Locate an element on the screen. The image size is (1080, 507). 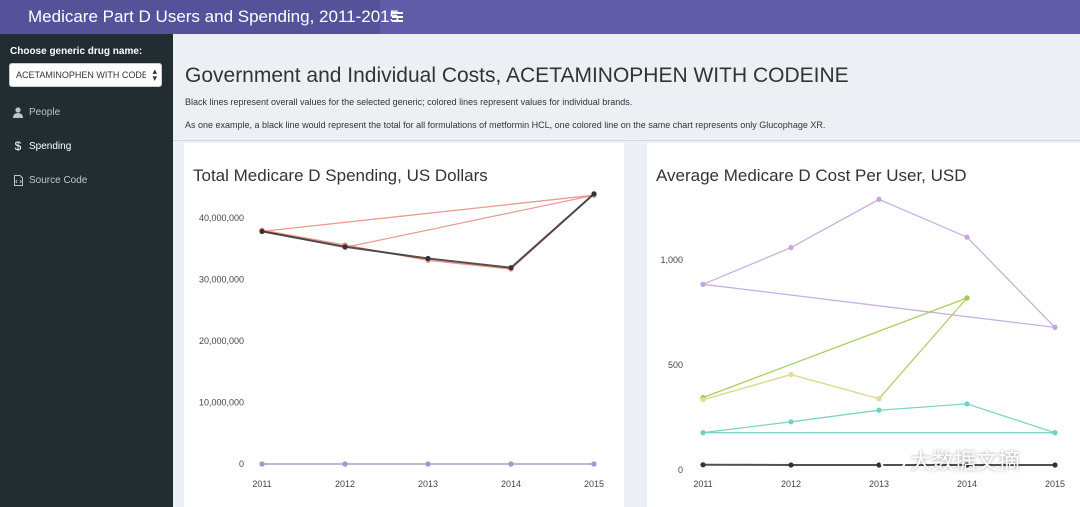
sidebar-item-spending: $ Spending is located at coordinates (86, 146).